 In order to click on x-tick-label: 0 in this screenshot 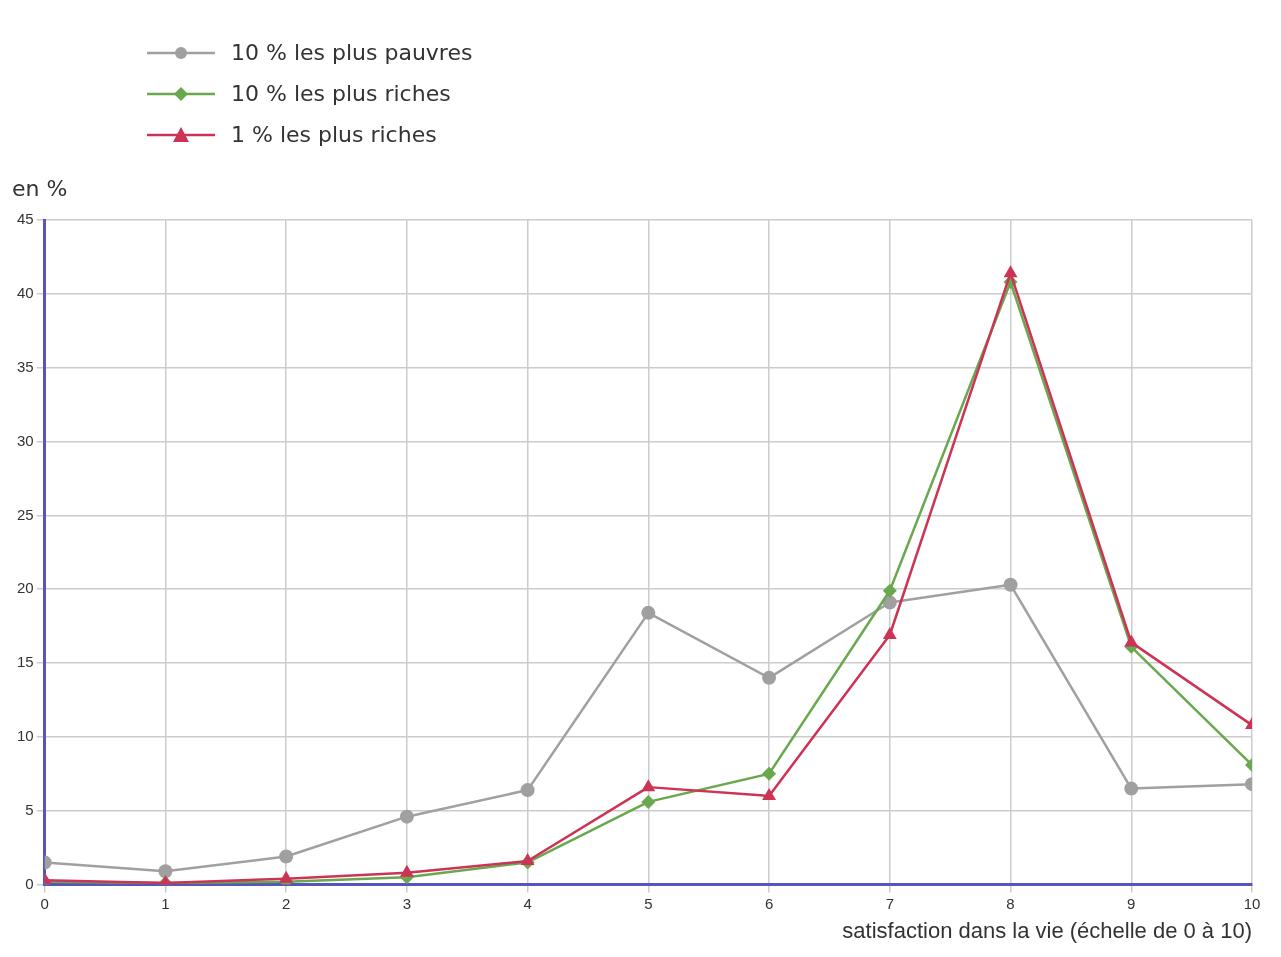, I will do `click(44, 903)`.